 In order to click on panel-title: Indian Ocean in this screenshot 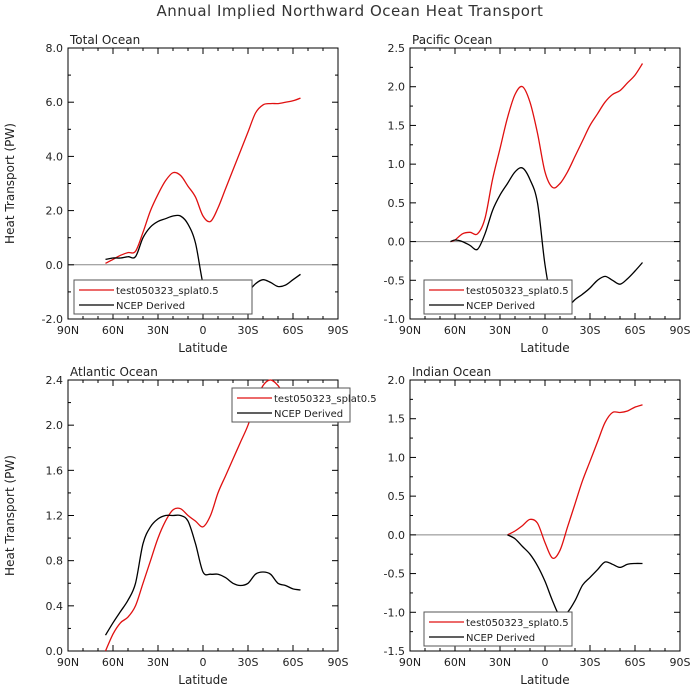, I will do `click(451, 372)`.